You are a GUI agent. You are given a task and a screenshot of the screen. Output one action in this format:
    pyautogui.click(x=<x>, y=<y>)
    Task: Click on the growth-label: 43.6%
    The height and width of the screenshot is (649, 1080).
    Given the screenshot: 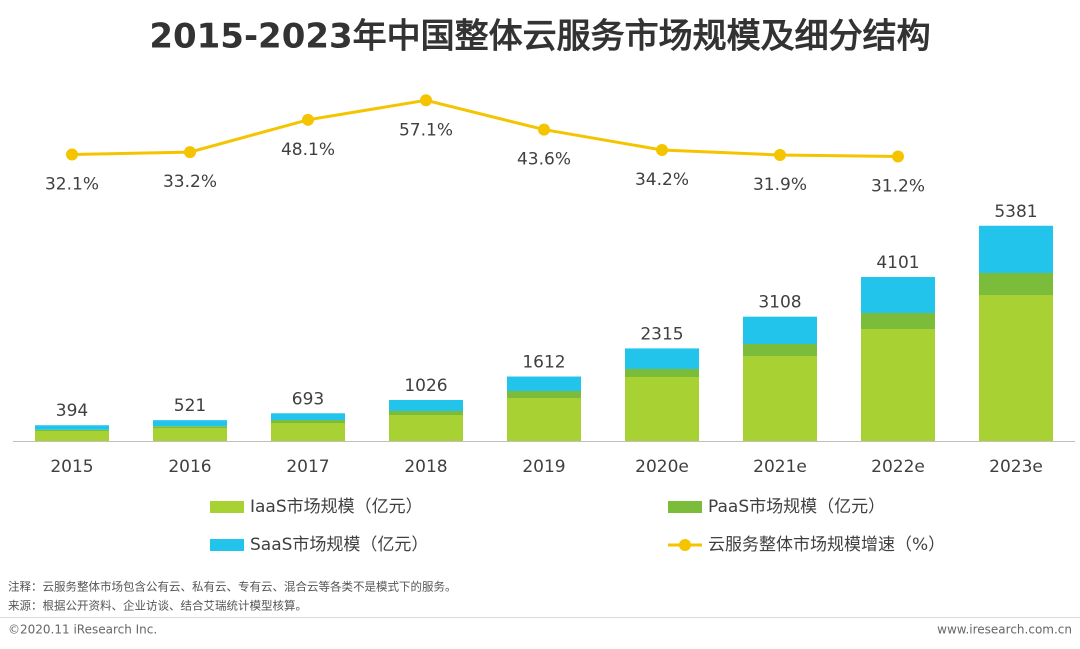 What is the action you would take?
    pyautogui.click(x=544, y=160)
    